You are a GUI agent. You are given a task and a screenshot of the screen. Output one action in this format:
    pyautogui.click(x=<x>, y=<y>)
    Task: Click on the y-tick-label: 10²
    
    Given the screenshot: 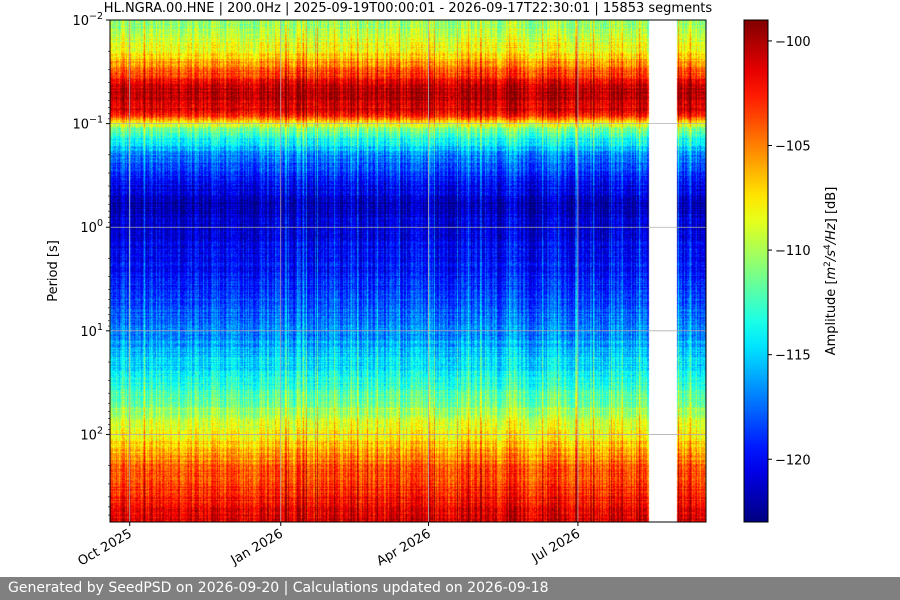 What is the action you would take?
    pyautogui.click(x=91, y=434)
    